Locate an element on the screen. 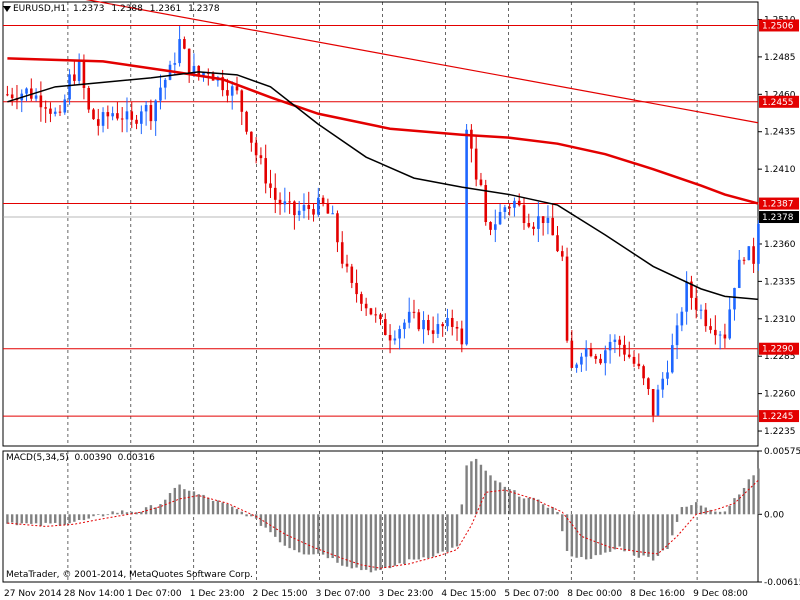 The width and height of the screenshot is (800, 600). open-value: 1.2373 is located at coordinates (89, 9).